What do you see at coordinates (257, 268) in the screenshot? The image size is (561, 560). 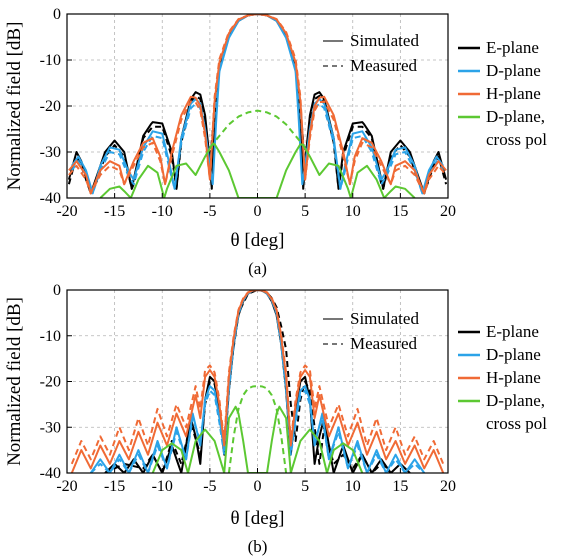 I see `panel-caption: (a)` at bounding box center [257, 268].